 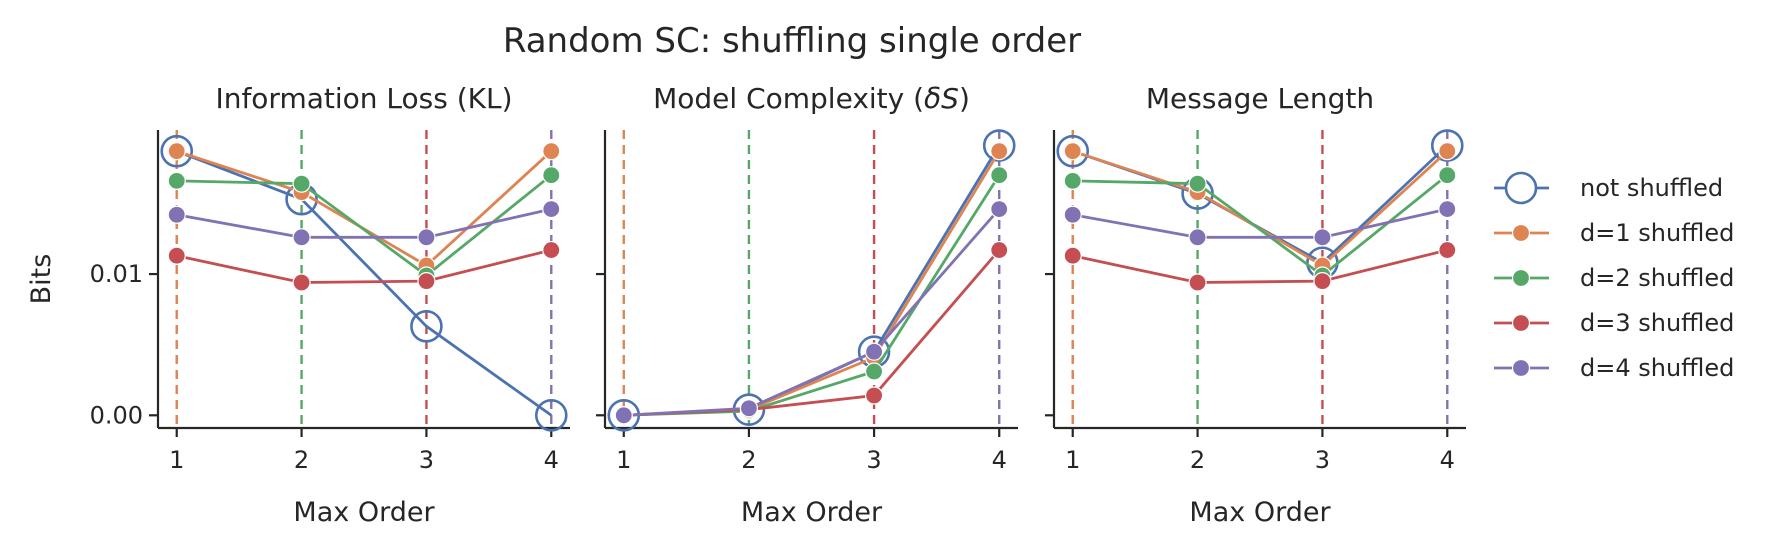 I want to click on legend-entry: not shuffled, so click(x=1608, y=188).